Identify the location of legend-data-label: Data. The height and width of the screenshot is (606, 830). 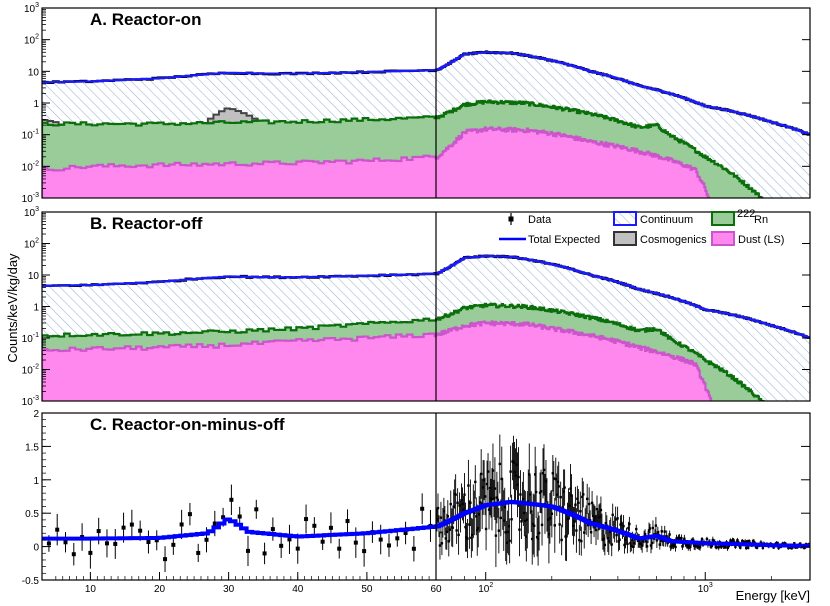
(540, 220).